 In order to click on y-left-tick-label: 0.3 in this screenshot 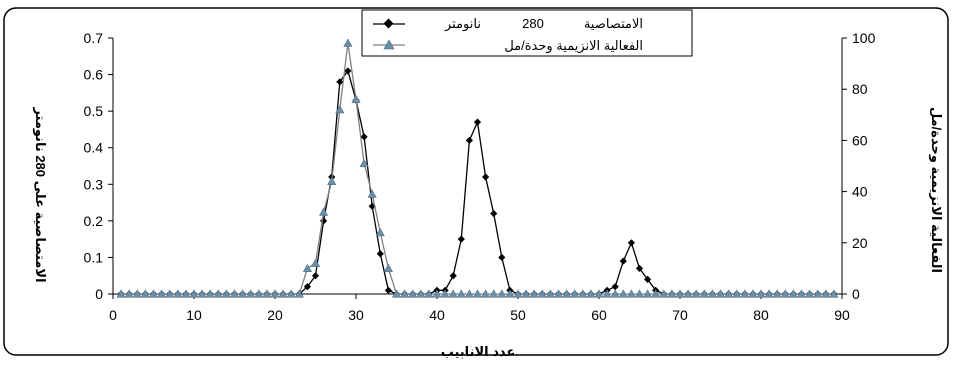, I will do `click(94, 184)`.